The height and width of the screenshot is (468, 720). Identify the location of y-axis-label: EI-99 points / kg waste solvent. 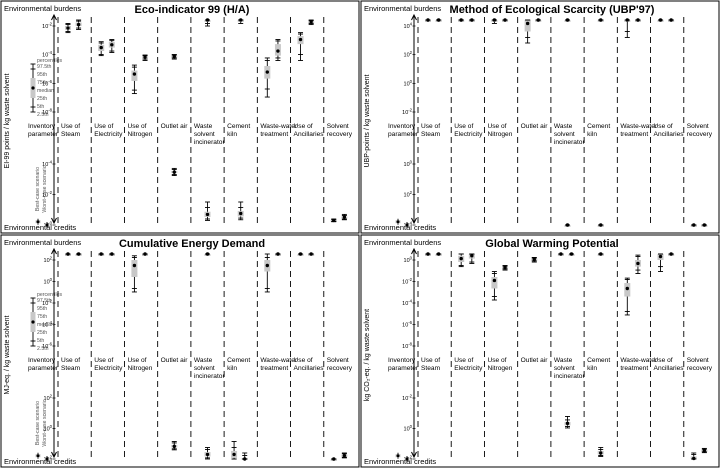
(7, 120).